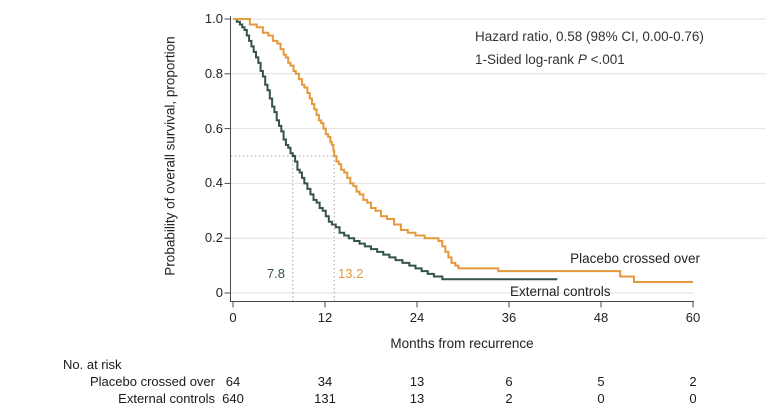 The image size is (780, 418). I want to click on risk-value: 131, so click(325, 398).